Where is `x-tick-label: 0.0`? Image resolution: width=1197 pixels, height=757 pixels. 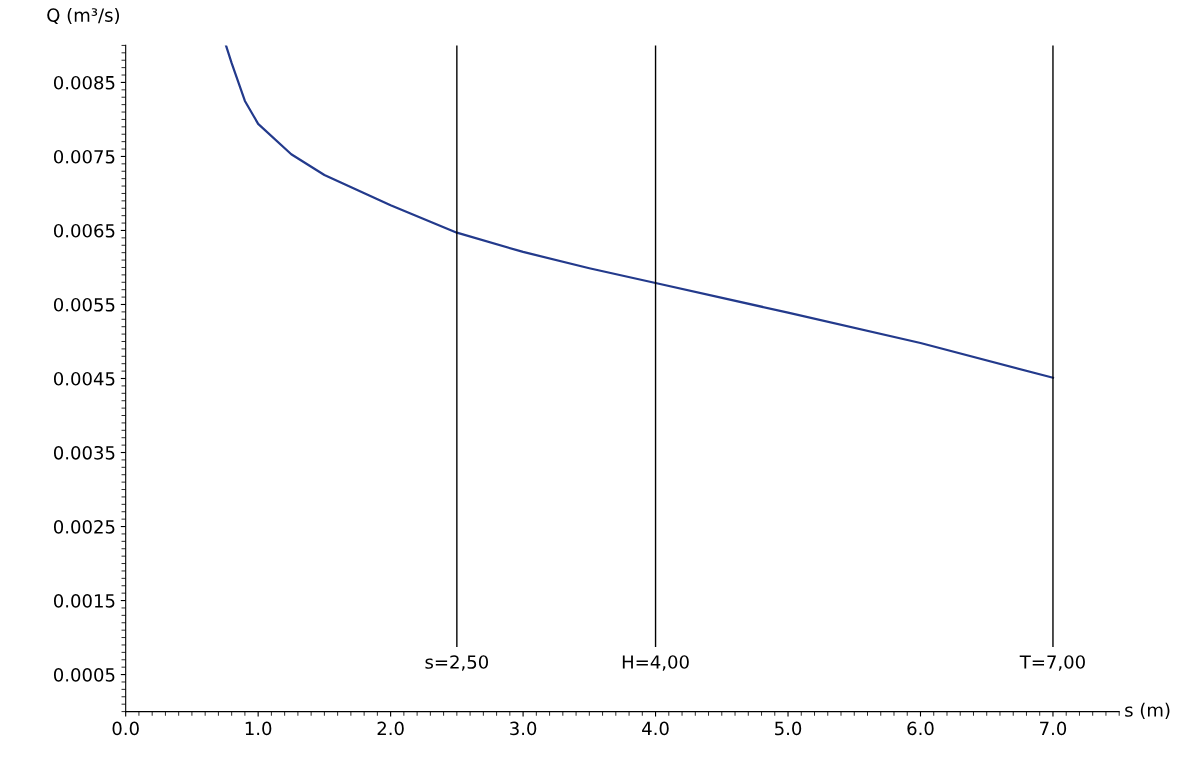 x-tick-label: 0.0 is located at coordinates (125, 728).